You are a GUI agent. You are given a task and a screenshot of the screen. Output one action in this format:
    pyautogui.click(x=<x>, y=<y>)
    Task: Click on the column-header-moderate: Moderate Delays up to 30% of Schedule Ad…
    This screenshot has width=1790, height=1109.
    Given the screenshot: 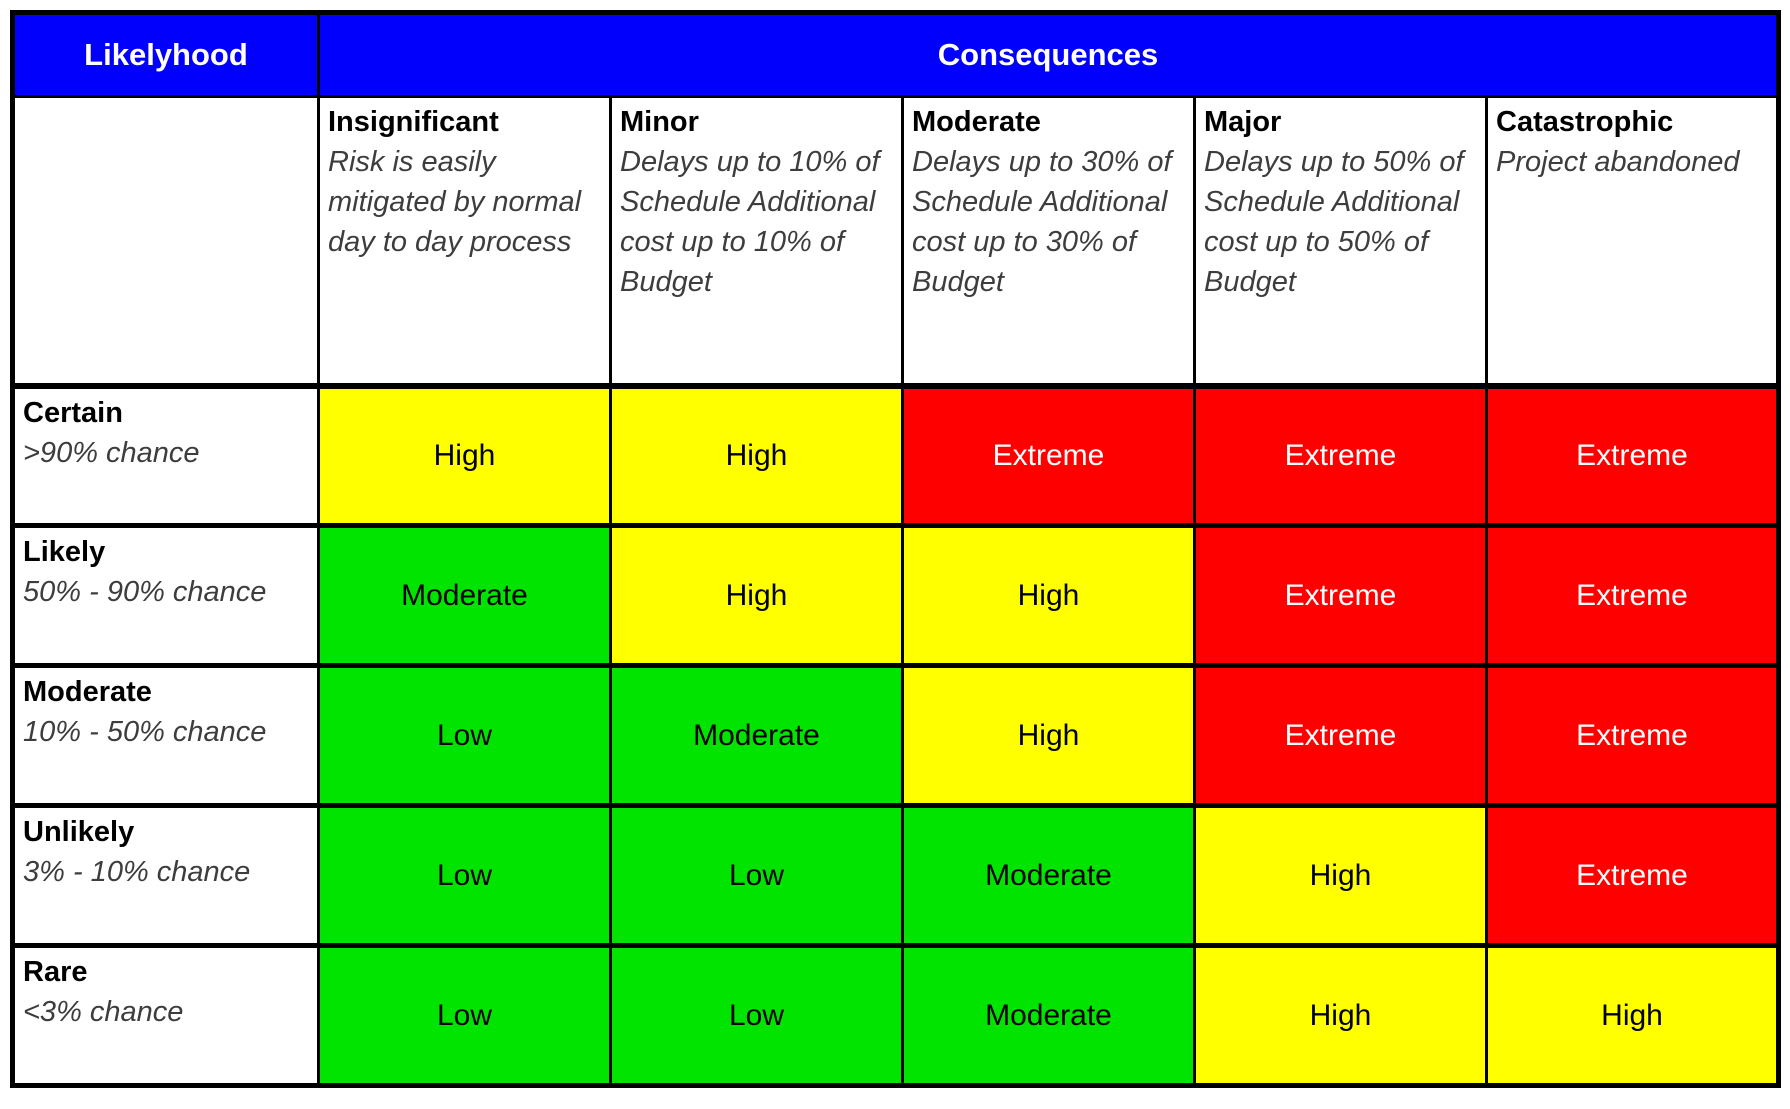 What is the action you would take?
    pyautogui.click(x=1048, y=242)
    